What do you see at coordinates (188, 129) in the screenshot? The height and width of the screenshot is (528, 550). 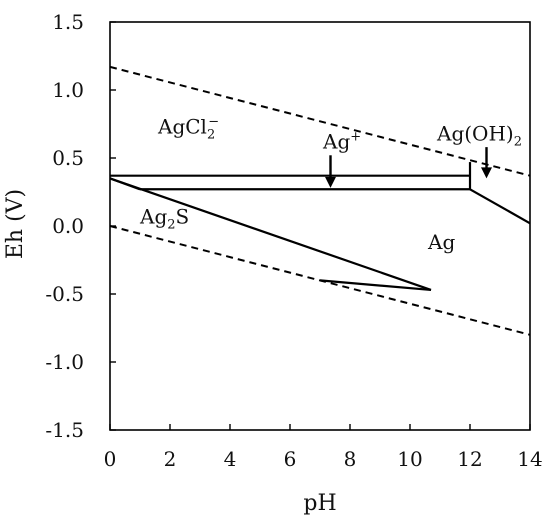 I see `region-label-agcl2: AgCl2−` at bounding box center [188, 129].